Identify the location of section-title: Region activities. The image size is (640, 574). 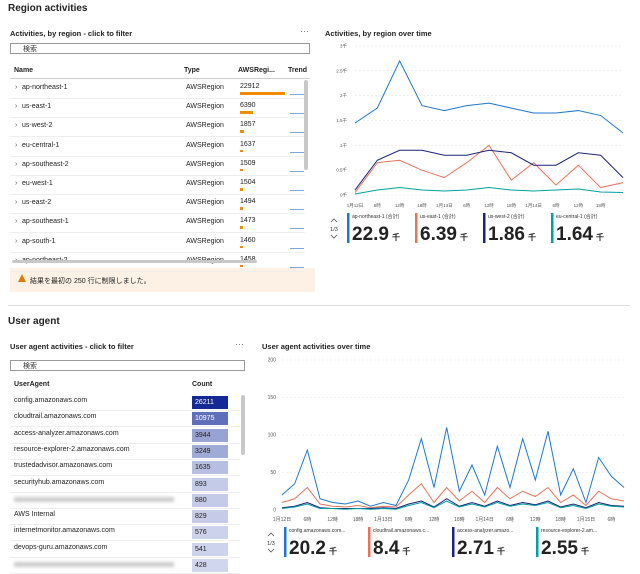
(48, 8).